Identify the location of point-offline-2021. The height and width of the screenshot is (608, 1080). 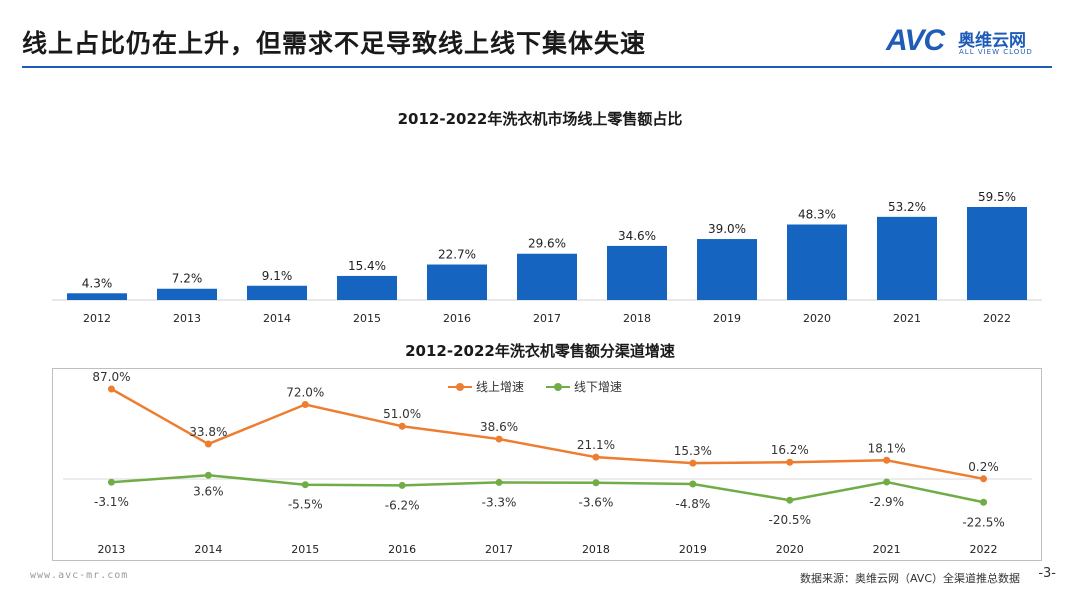
(887, 482).